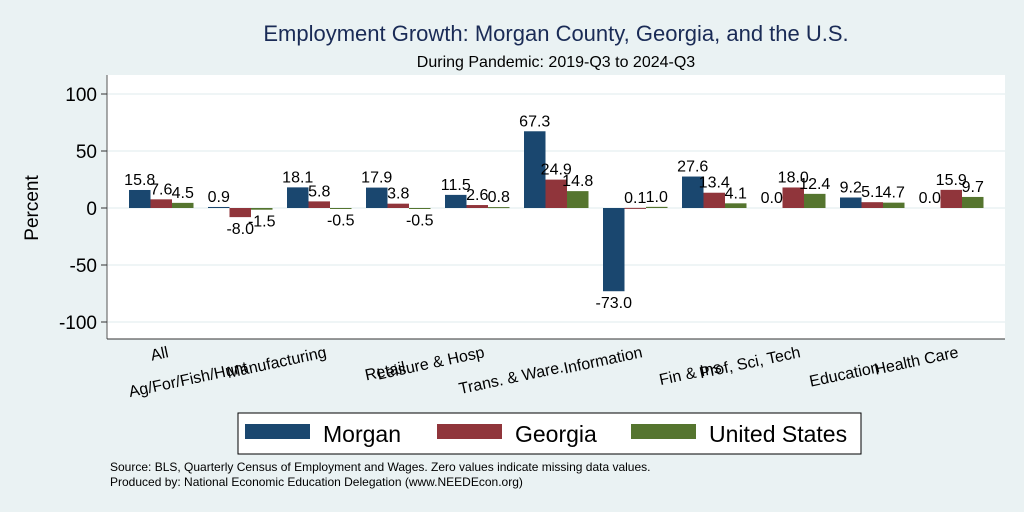  What do you see at coordinates (240, 229) in the screenshot?
I see `data-label: -8.0` at bounding box center [240, 229].